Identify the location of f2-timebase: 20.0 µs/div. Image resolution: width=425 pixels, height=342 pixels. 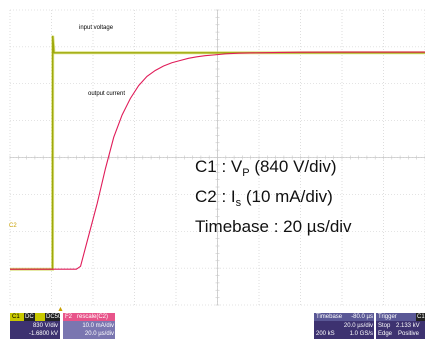
(99, 334).